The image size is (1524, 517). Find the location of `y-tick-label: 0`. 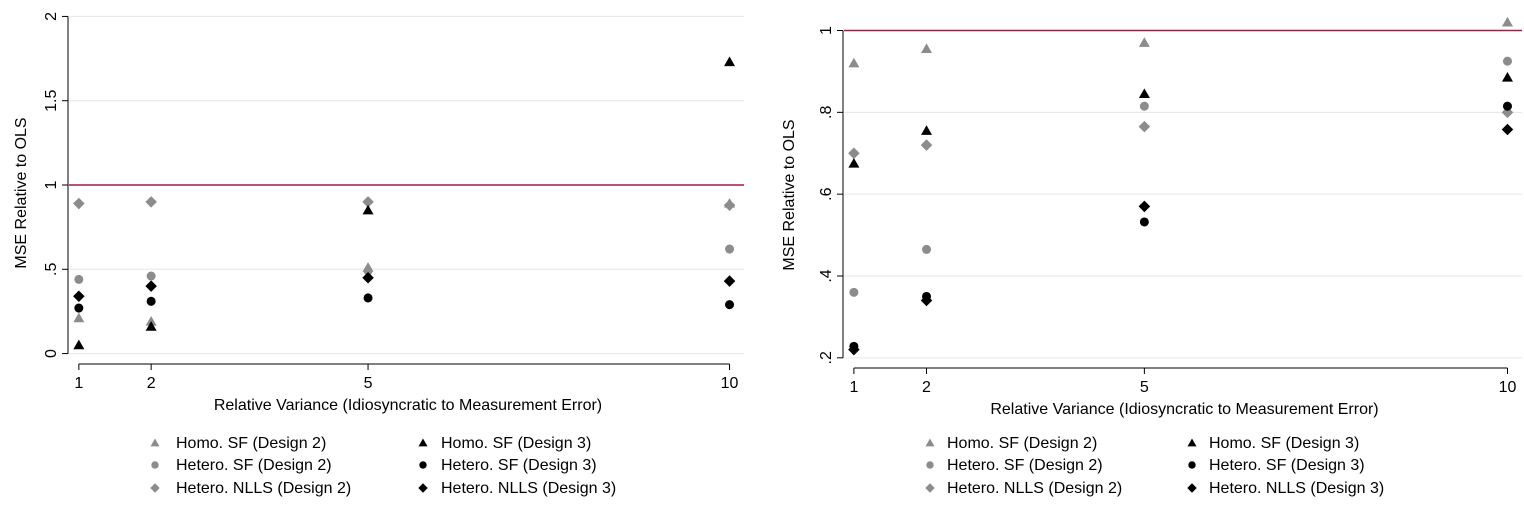

y-tick-label: 0 is located at coordinates (51, 353).